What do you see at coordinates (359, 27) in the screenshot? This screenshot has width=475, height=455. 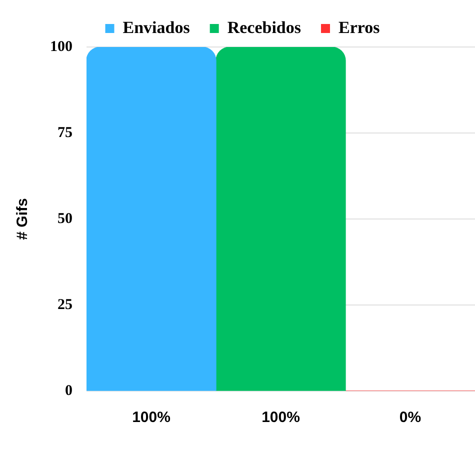 I see `legend-label: Erros` at bounding box center [359, 27].